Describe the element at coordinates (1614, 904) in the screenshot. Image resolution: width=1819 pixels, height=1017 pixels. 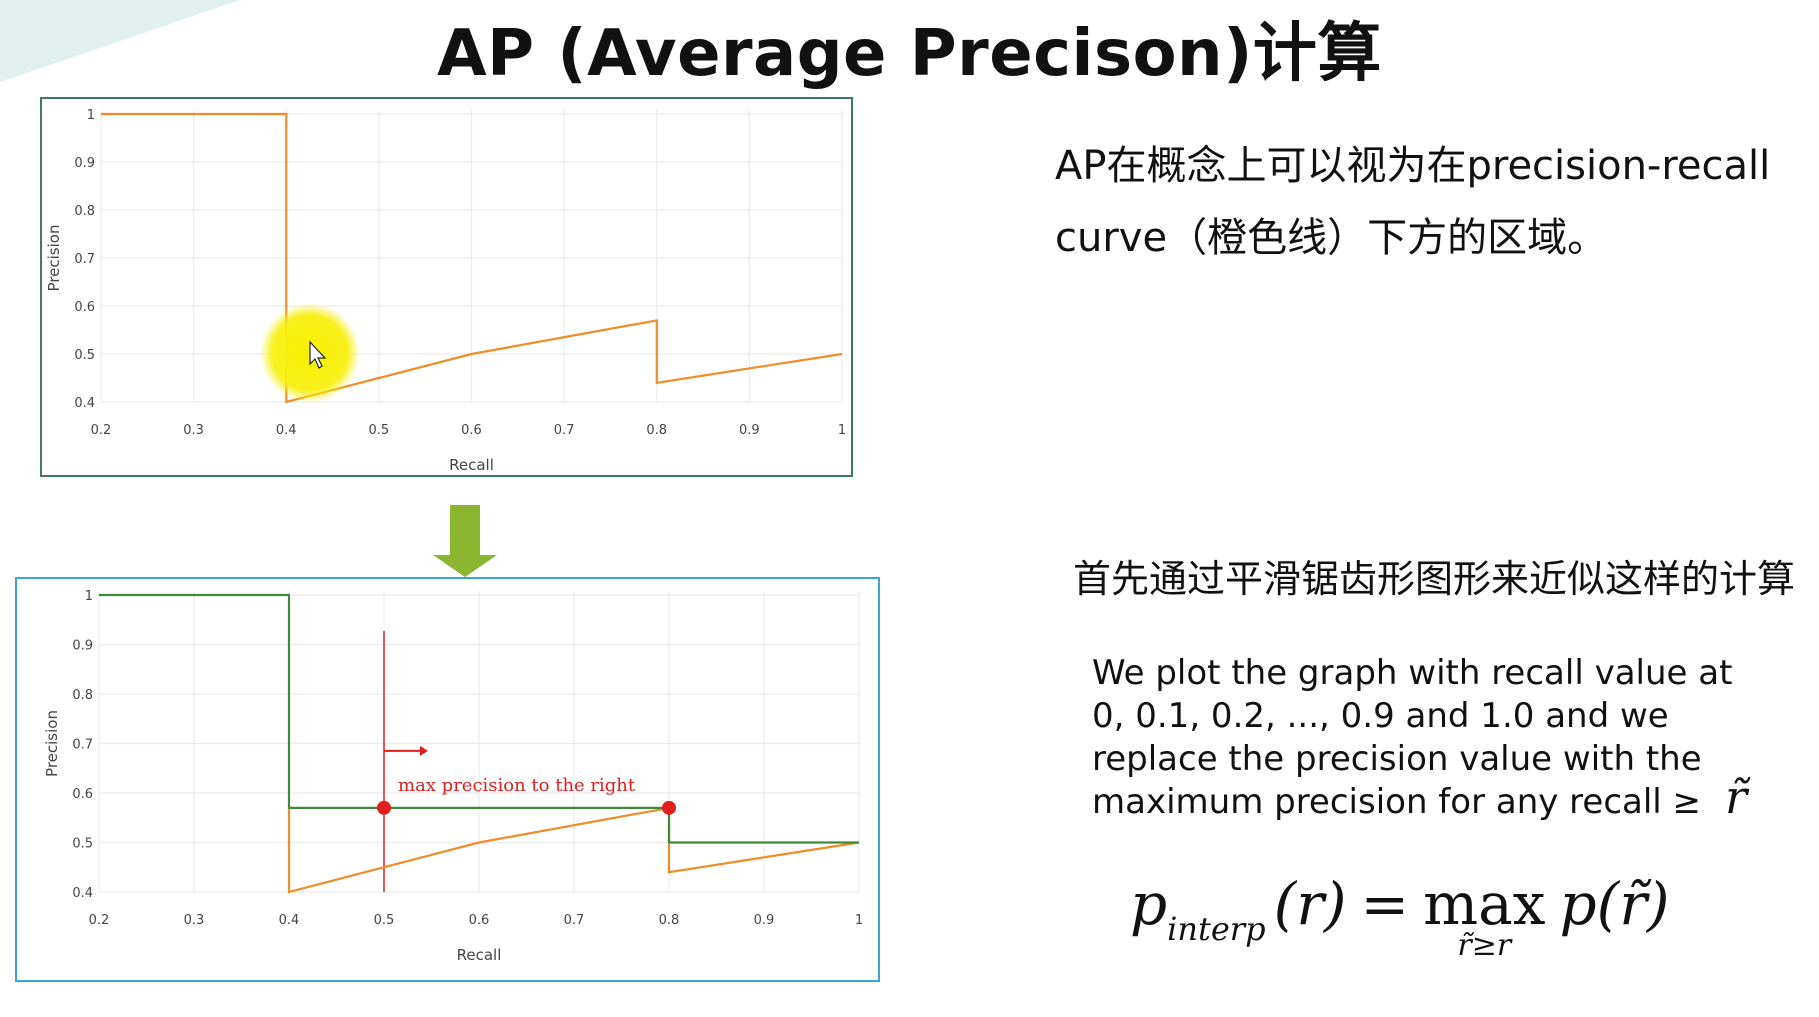
I see `formula-rhs: p(r̃)` at that location.